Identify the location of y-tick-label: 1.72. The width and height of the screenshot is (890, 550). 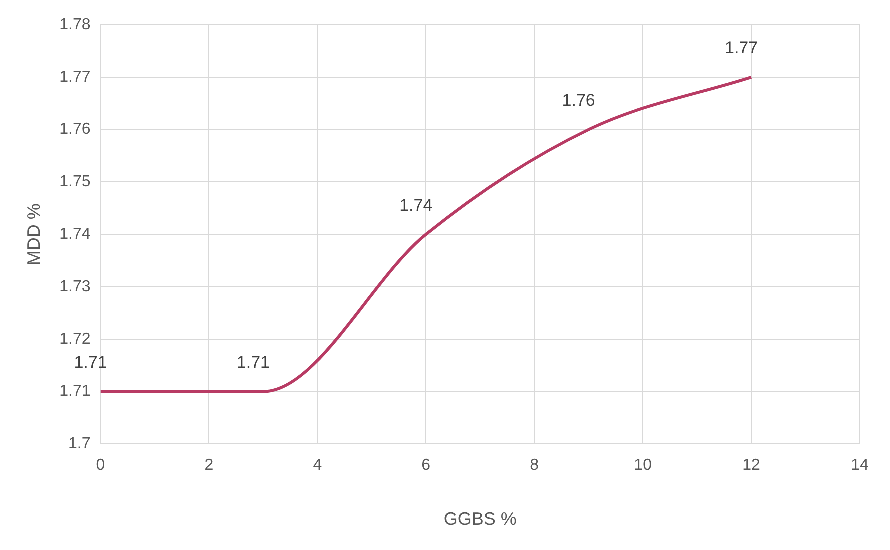
(75, 339).